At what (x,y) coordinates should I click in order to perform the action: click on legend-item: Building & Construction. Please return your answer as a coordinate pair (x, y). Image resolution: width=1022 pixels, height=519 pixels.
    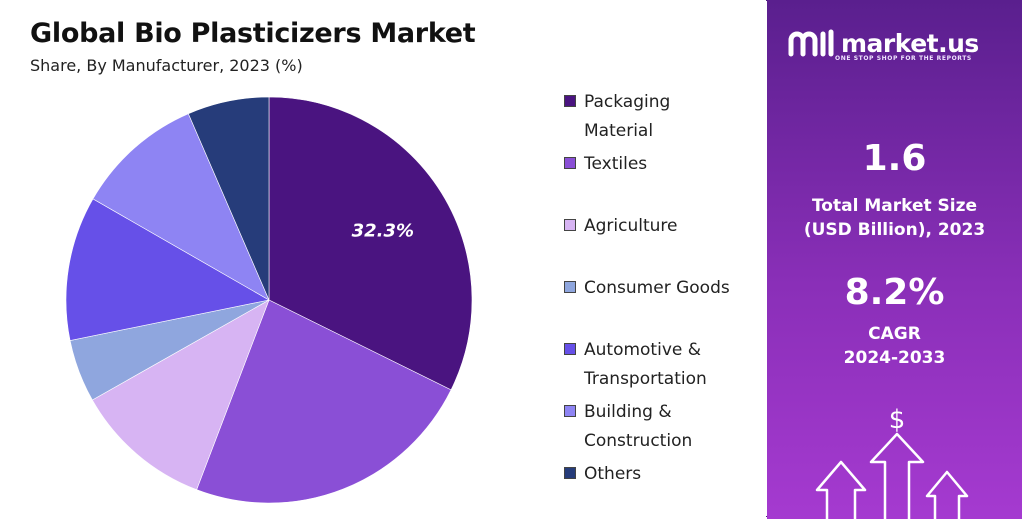
    Looking at the image, I should click on (664, 427).